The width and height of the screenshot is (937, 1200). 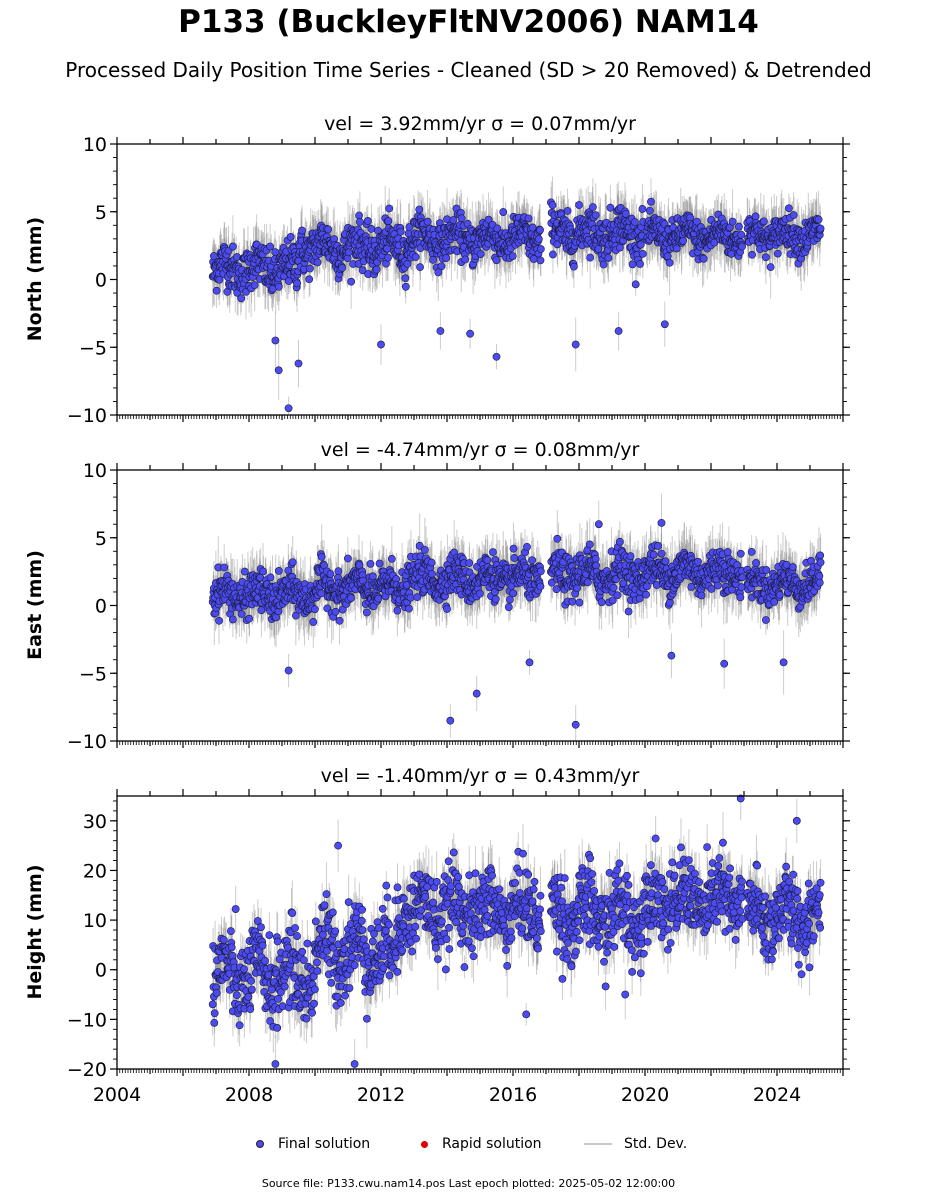 I want to click on y-tick-label: 10, so click(x=95, y=145).